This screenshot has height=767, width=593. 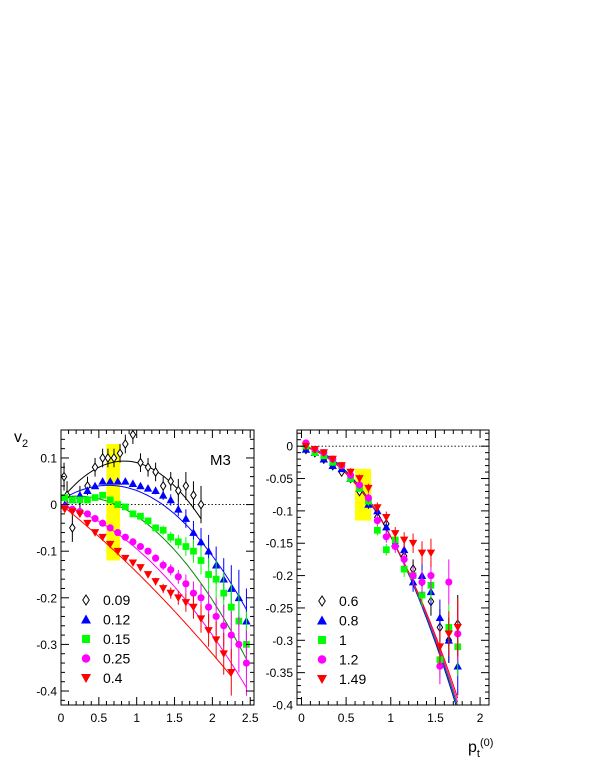 What do you see at coordinates (349, 601) in the screenshot?
I see `legend-label: 0.6` at bounding box center [349, 601].